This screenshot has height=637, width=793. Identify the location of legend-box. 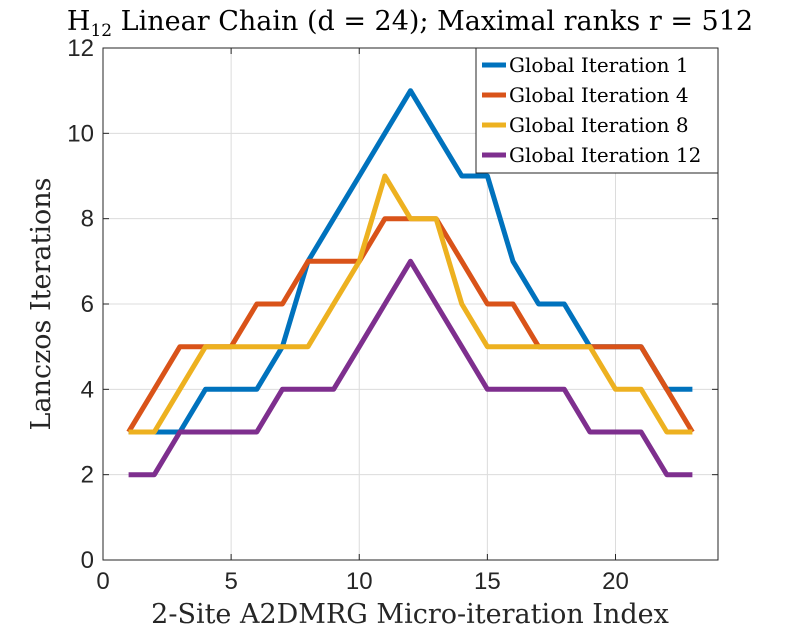
(597, 110).